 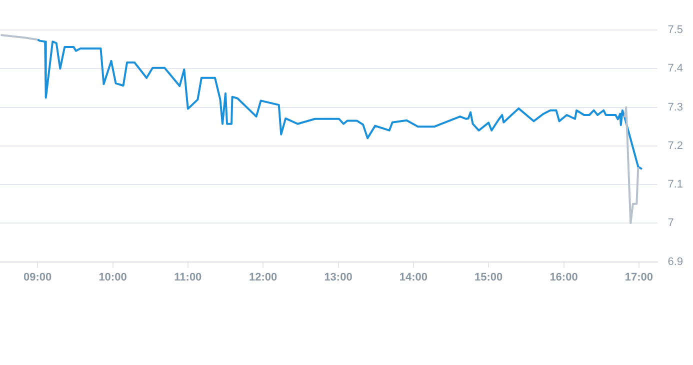 What do you see at coordinates (188, 277) in the screenshot?
I see `x-tick-label: 11:00` at bounding box center [188, 277].